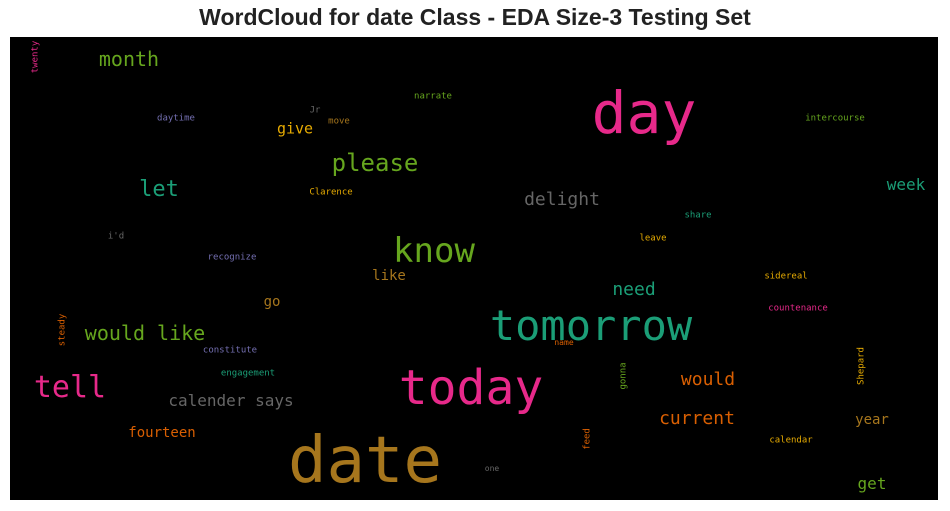  Describe the element at coordinates (176, 118) in the screenshot. I see `word-daytime: daytime` at that location.